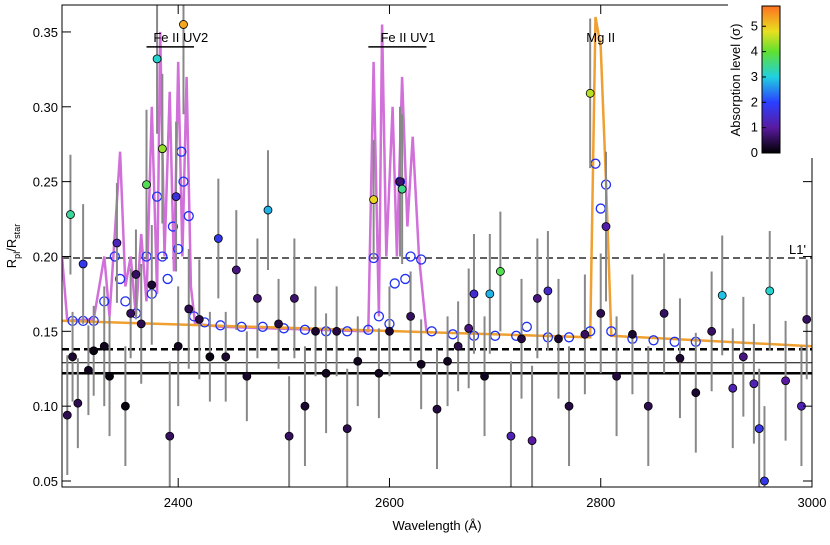  I want to click on x-tick-label: 3000, so click(812, 502).